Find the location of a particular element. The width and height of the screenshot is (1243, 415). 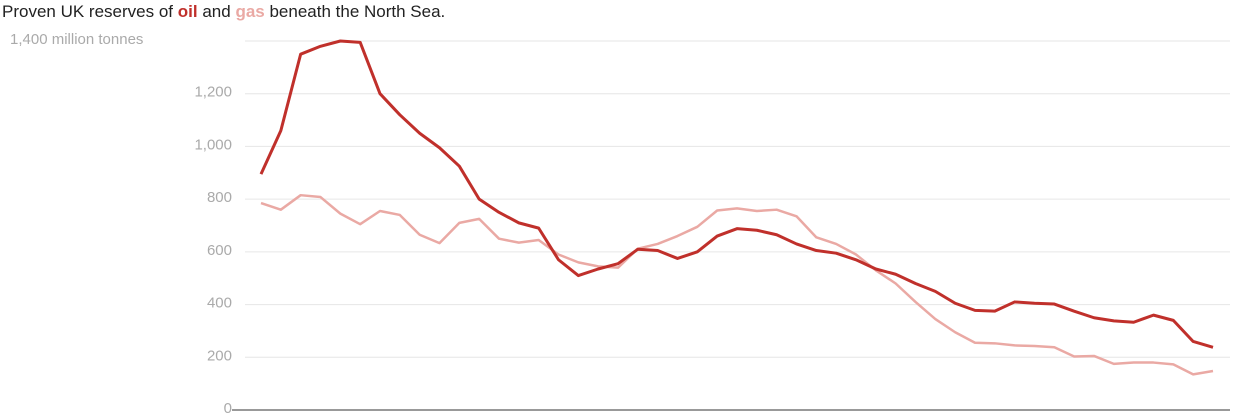

title-part: and is located at coordinates (216, 11).